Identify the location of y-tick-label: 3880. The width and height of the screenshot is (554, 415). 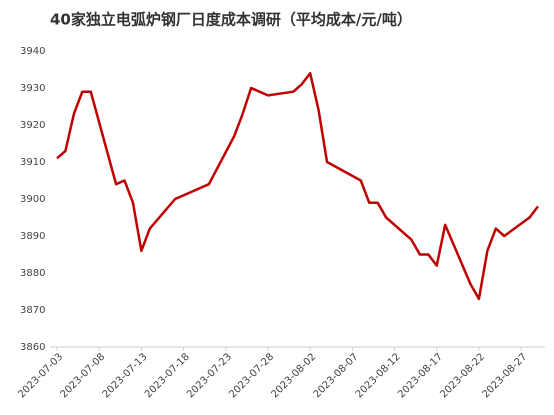
(32, 273).